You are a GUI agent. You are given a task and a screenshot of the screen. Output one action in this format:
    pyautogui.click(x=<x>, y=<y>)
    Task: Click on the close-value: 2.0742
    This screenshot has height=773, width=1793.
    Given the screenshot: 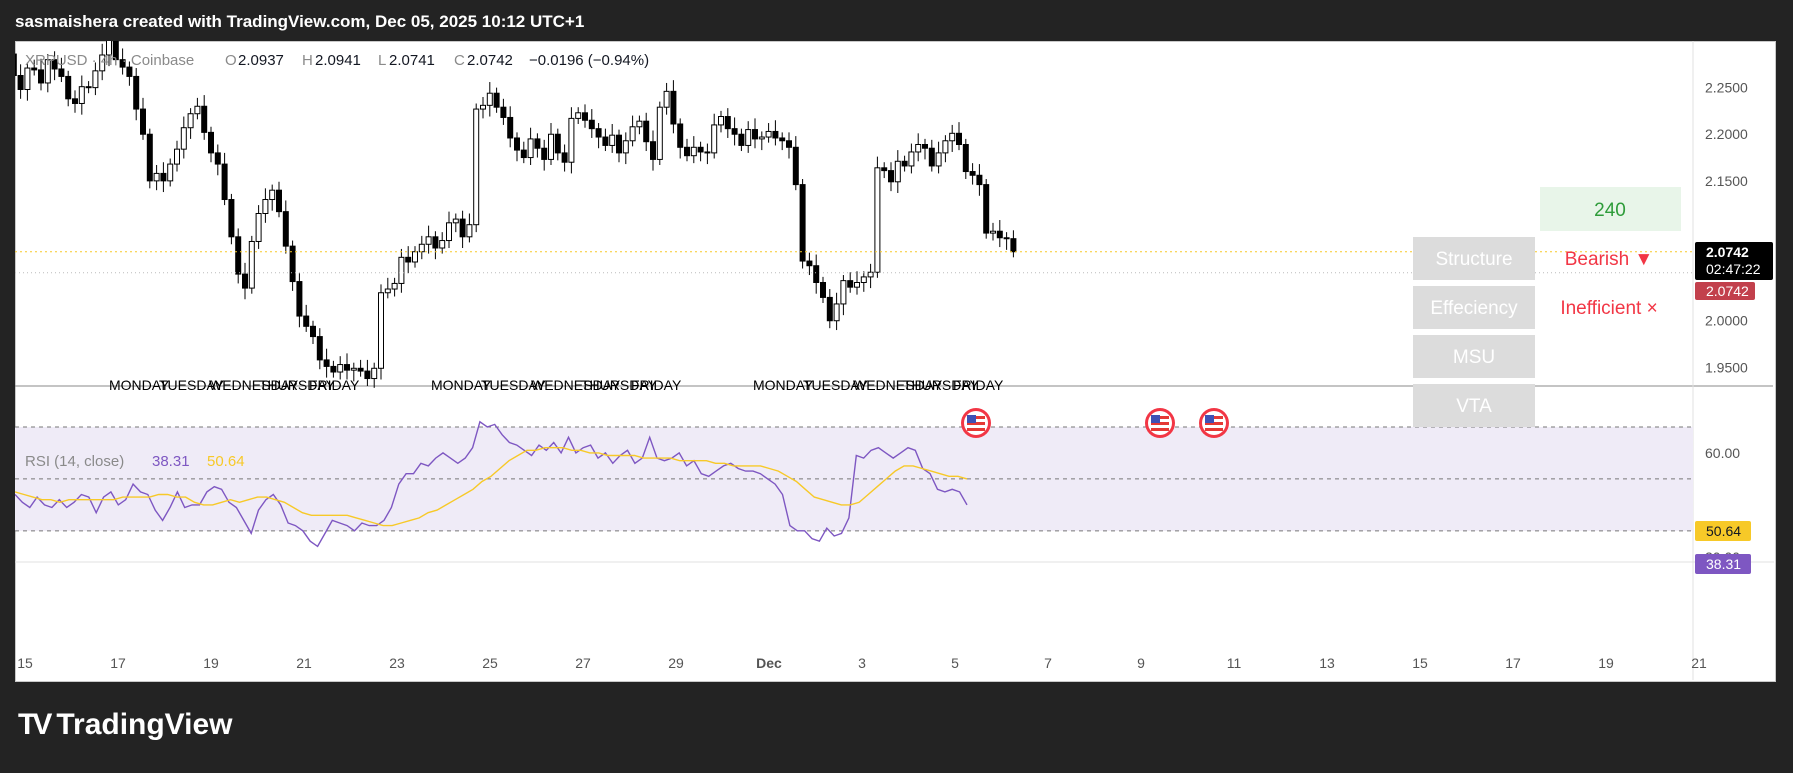 What is the action you would take?
    pyautogui.click(x=490, y=60)
    